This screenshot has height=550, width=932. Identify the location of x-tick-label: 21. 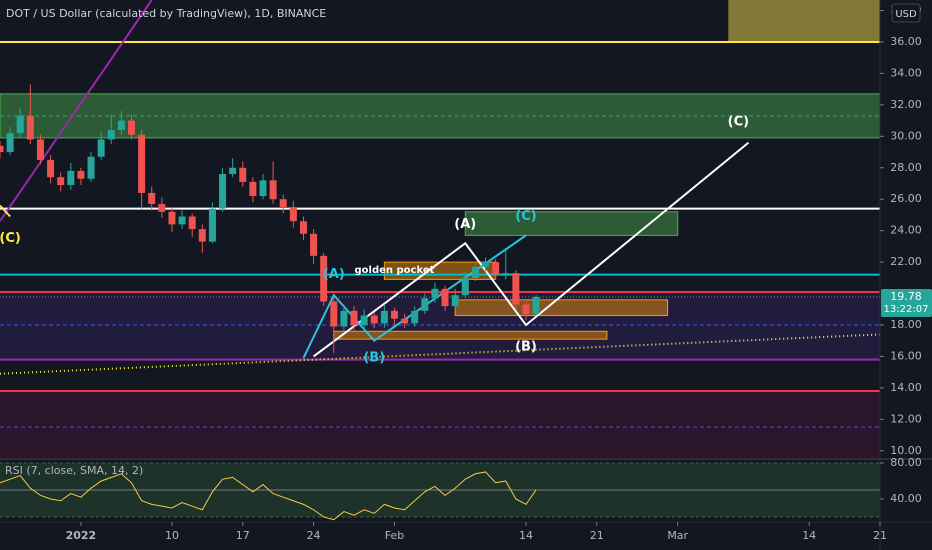
(597, 535).